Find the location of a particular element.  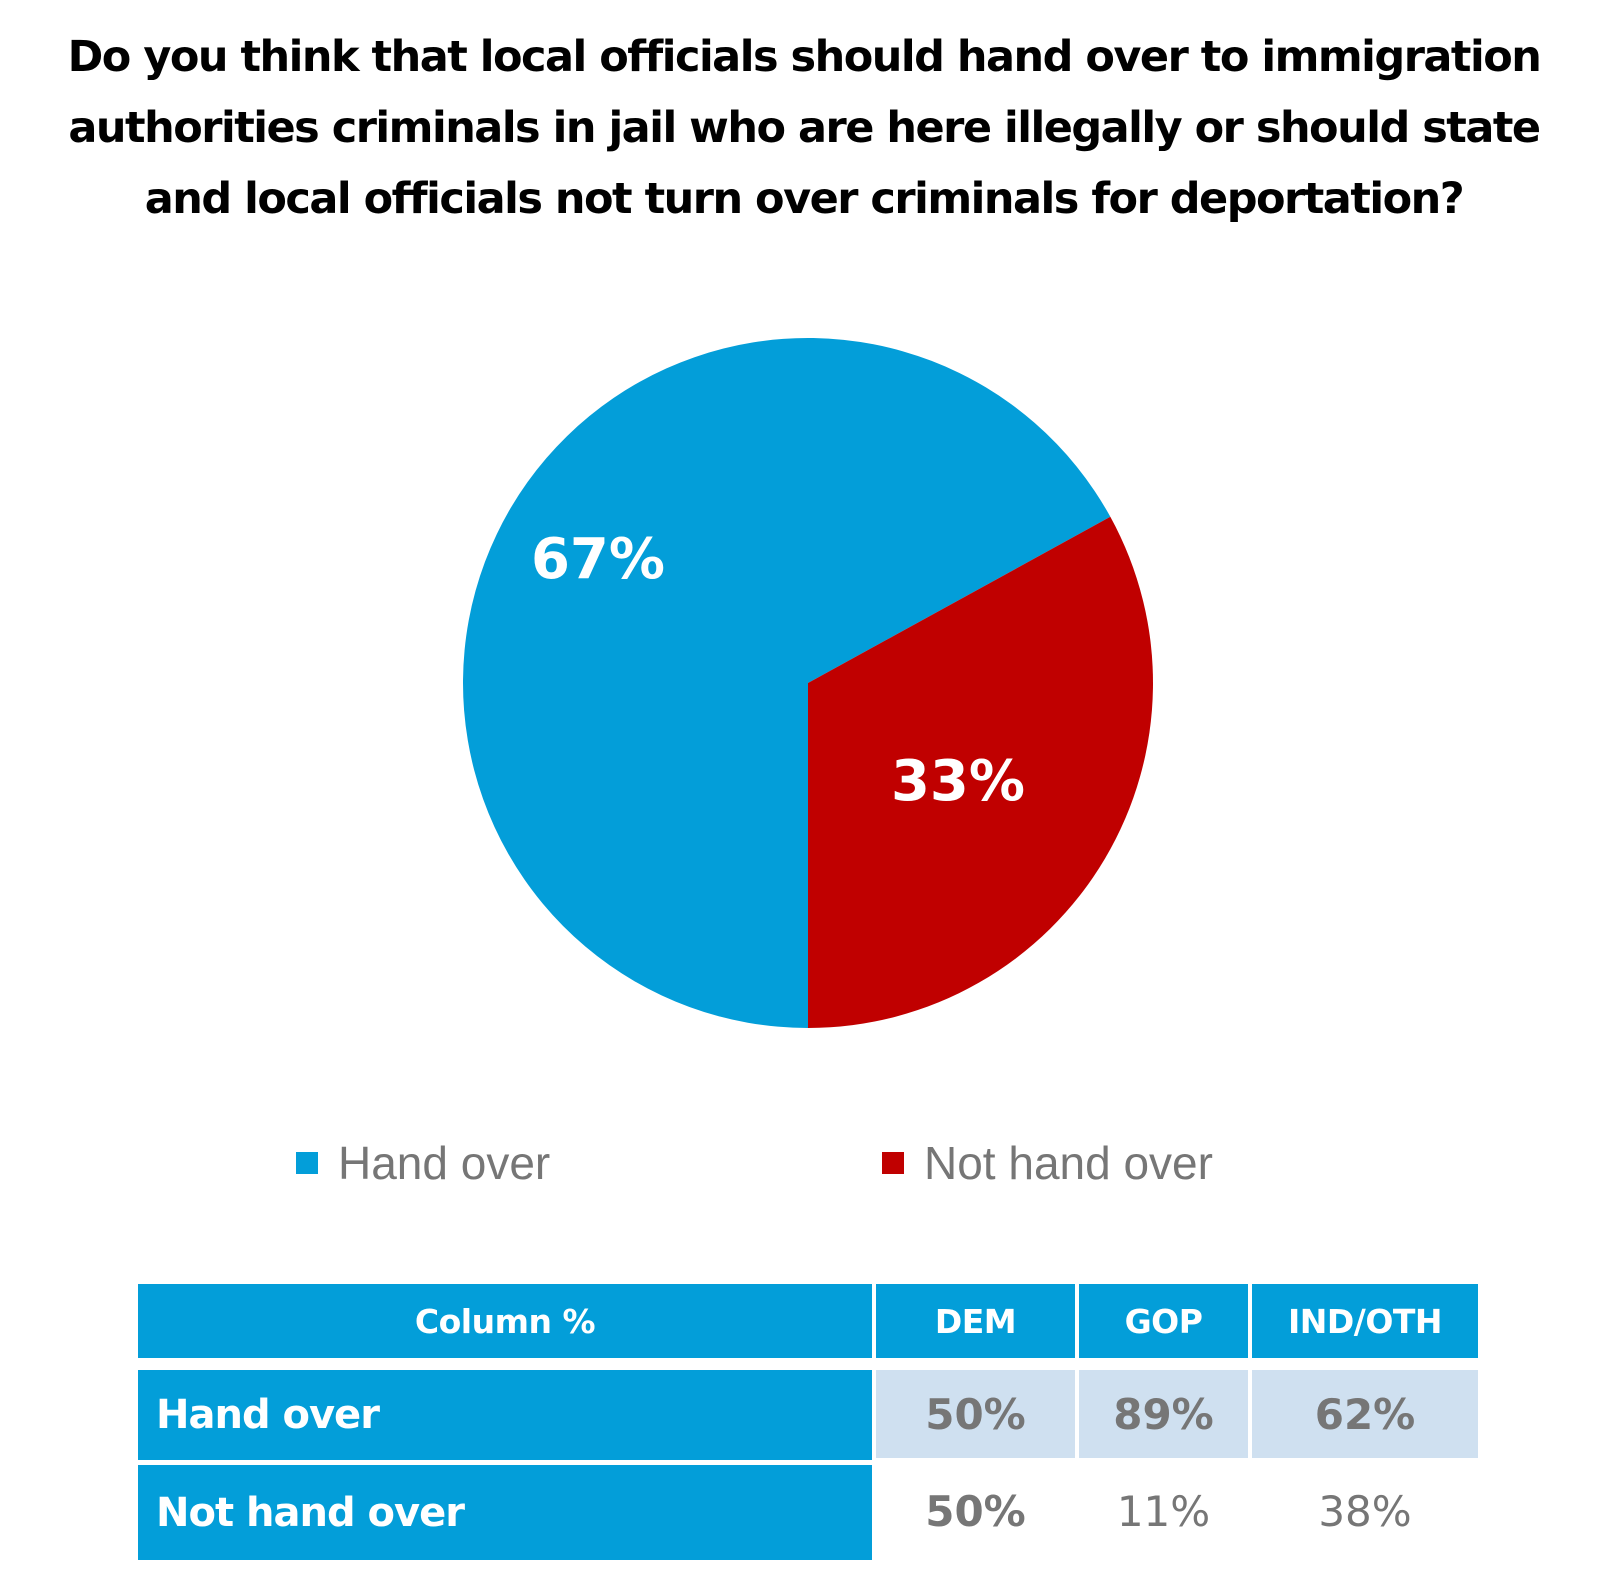

table-row-label-not-hand-over: Not hand over is located at coordinates (505, 1512).